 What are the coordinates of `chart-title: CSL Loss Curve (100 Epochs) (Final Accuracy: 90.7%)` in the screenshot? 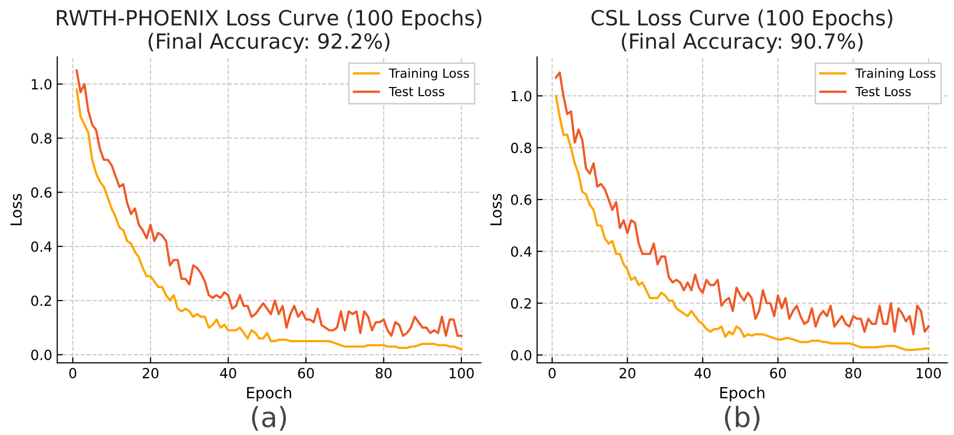 It's located at (742, 31).